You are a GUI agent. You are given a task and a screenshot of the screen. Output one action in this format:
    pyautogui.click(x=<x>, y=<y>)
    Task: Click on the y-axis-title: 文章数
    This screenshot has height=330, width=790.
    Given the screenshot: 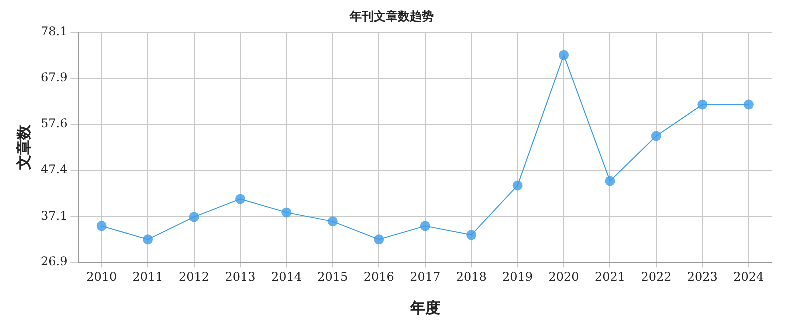 What is the action you would take?
    pyautogui.click(x=23, y=147)
    